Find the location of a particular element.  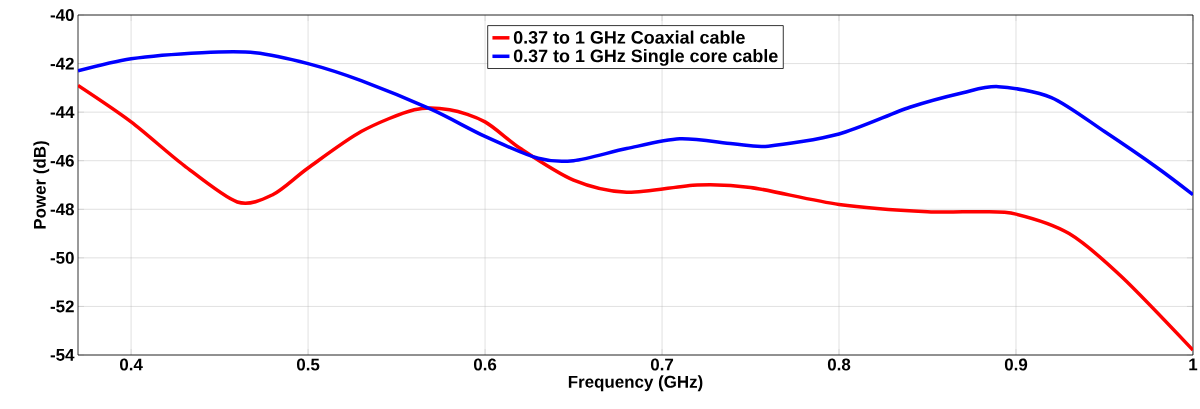

x-tick-label: 0.7 is located at coordinates (662, 364).